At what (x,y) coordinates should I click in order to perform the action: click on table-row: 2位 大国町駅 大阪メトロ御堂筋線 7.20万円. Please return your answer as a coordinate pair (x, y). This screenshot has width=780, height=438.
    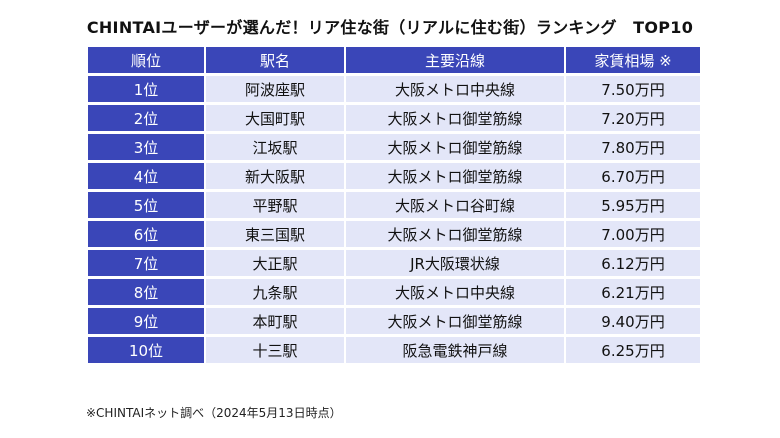
    Looking at the image, I should click on (394, 118).